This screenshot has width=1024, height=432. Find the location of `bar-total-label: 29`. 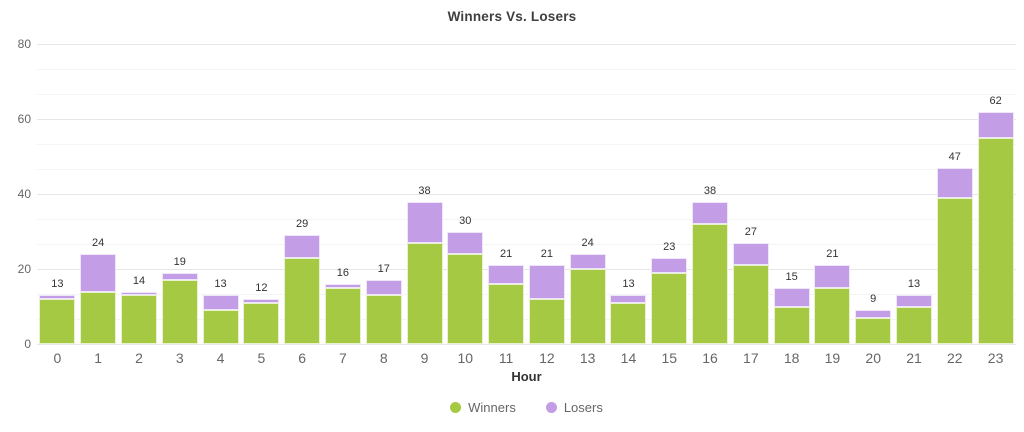

bar-total-label: 29 is located at coordinates (302, 224).